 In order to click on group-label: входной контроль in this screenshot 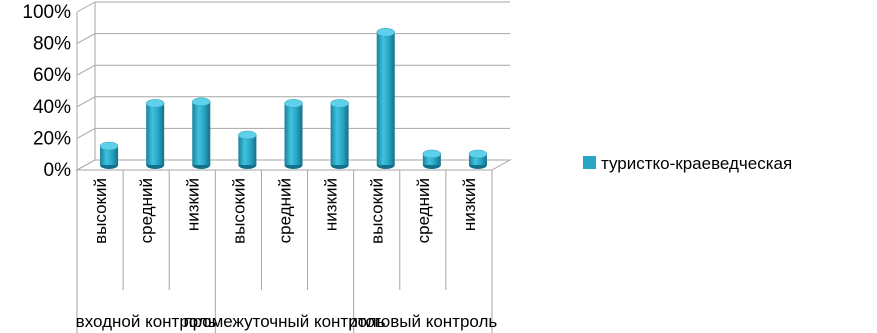, I will do `click(146, 321)`.